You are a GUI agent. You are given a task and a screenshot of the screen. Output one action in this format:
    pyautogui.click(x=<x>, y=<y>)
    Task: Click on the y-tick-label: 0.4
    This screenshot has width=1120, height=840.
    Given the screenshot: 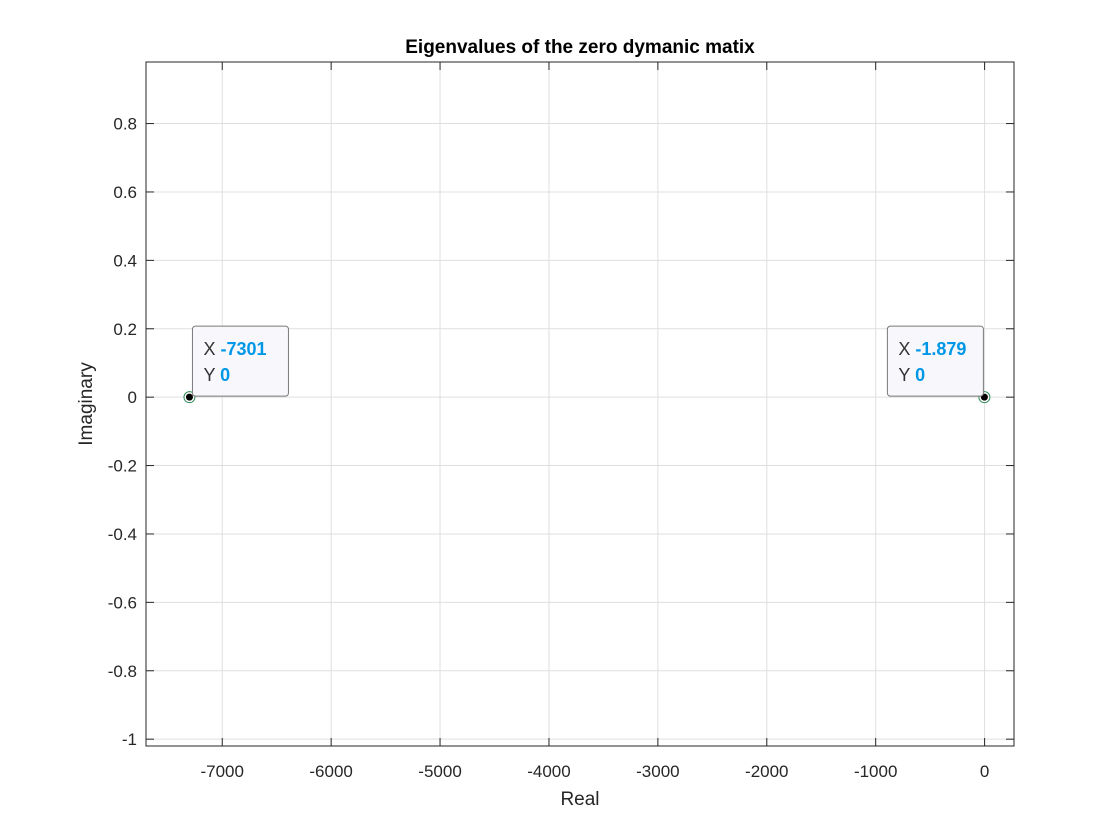 What is the action you would take?
    pyautogui.click(x=125, y=260)
    